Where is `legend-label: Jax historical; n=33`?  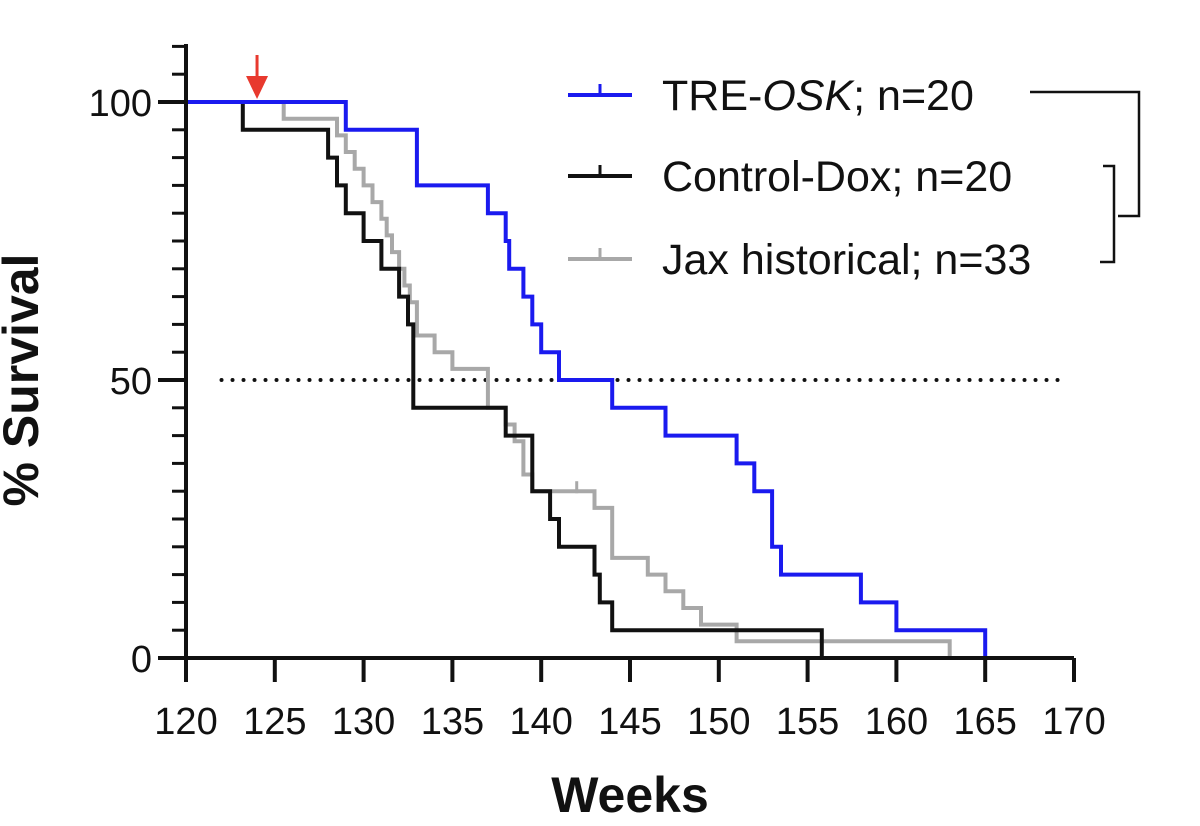 legend-label: Jax historical; n=33 is located at coordinates (846, 260).